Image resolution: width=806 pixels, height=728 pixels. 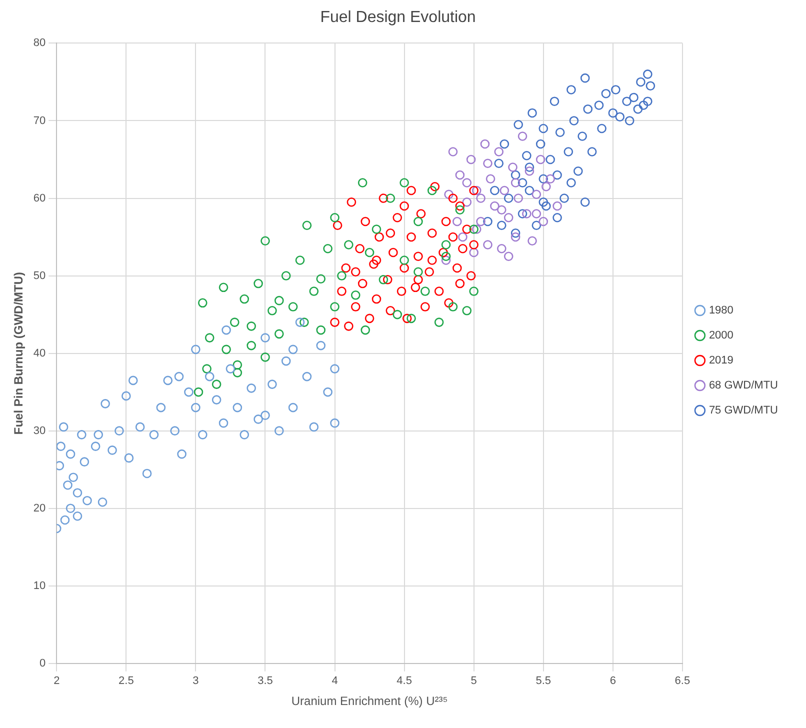 What do you see at coordinates (39, 586) in the screenshot?
I see `y-tick-label: 10` at bounding box center [39, 586].